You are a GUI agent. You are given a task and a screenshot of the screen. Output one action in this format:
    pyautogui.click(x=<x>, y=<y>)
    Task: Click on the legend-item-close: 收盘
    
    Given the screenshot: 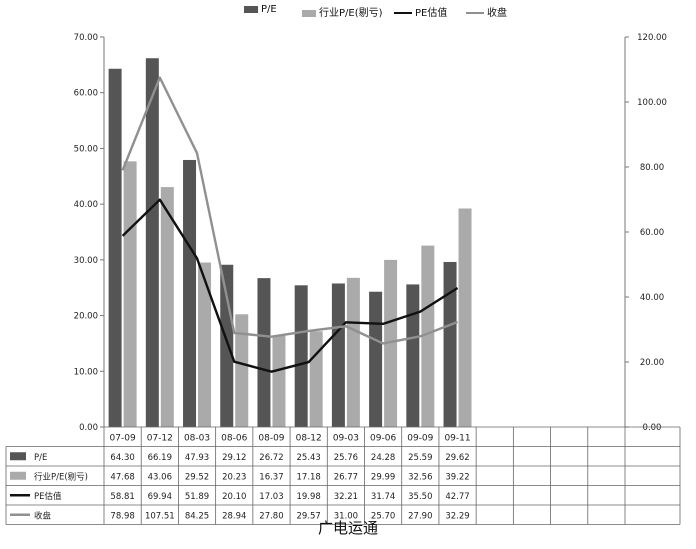 What is the action you would take?
    pyautogui.click(x=486, y=11)
    